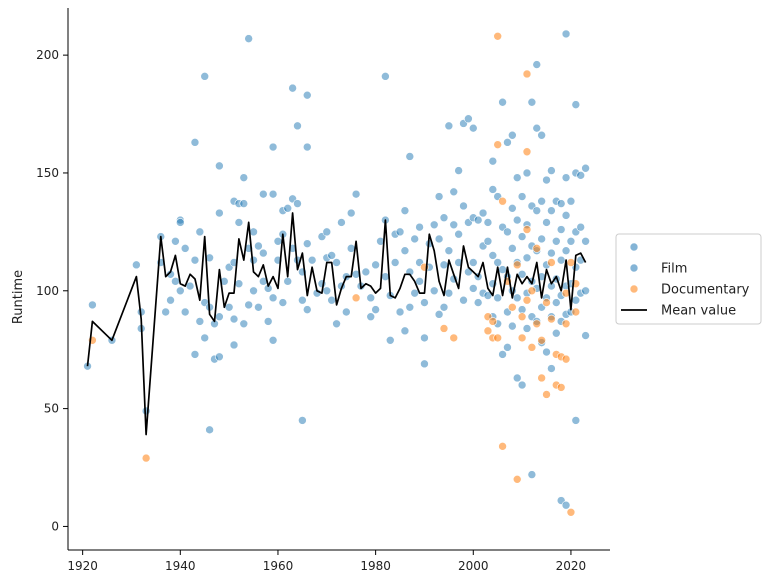 This screenshot has height=582, width=770. I want to click on legend-swatch-documentary, so click(634, 289).